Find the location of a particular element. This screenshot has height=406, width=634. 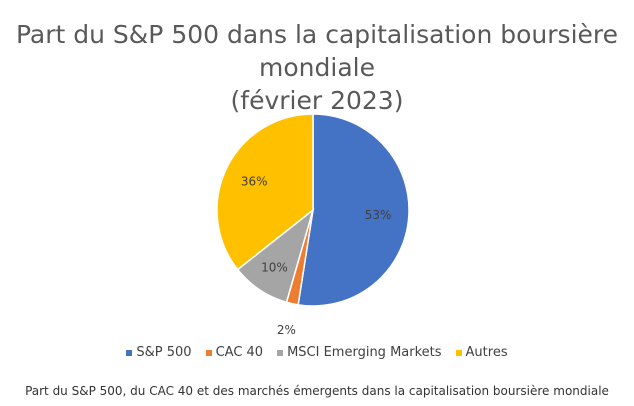

legend-item-msci-em: MSCI Emerging Markets is located at coordinates (359, 352).